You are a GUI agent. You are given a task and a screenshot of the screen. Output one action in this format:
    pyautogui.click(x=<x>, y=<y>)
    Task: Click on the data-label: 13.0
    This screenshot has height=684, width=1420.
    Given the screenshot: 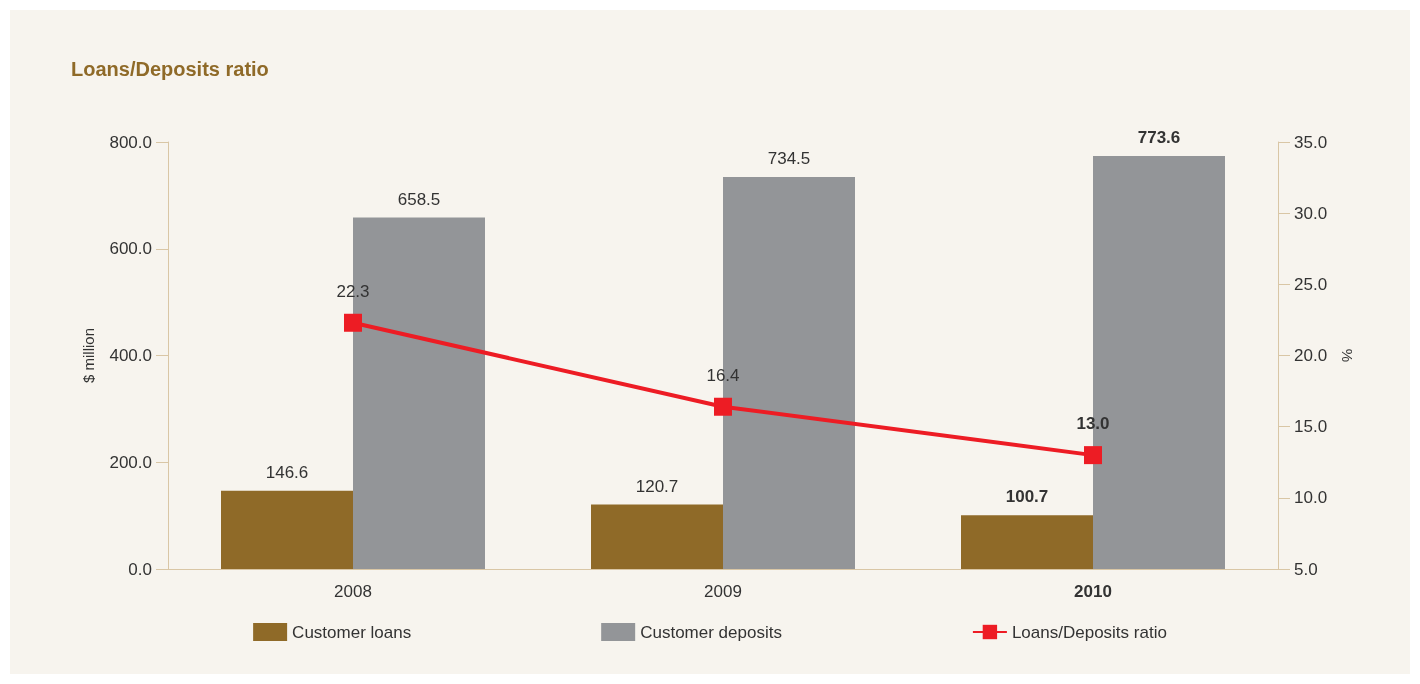 What is the action you would take?
    pyautogui.click(x=1093, y=424)
    